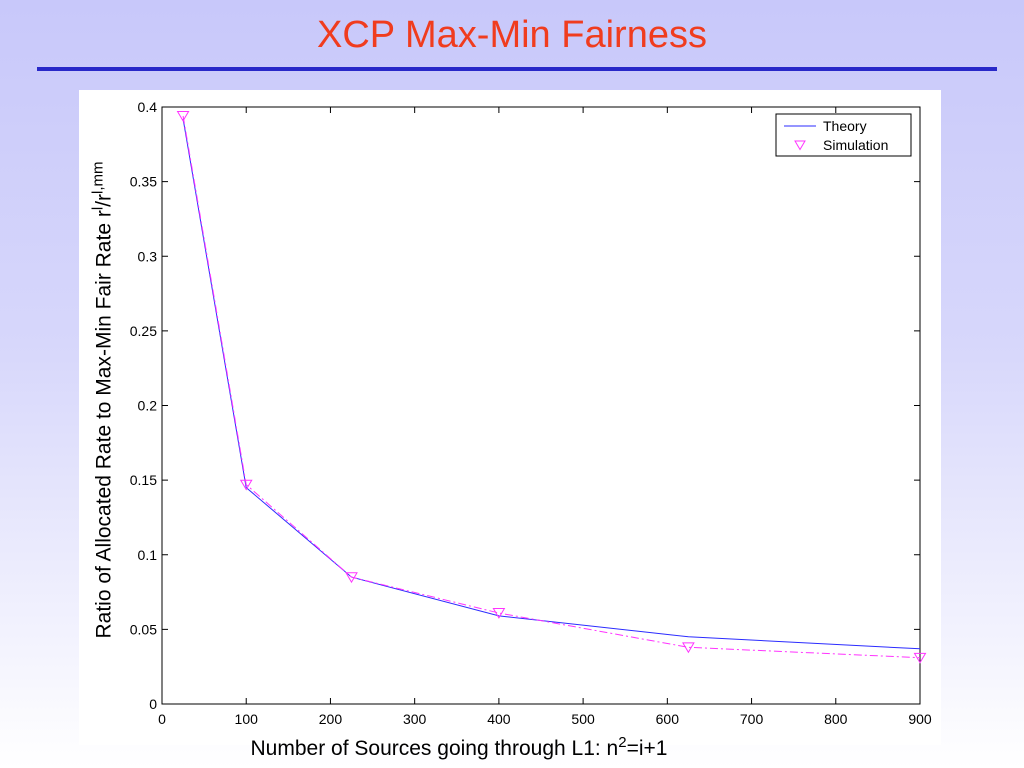  I want to click on legend-marker-simulation, so click(800, 145).